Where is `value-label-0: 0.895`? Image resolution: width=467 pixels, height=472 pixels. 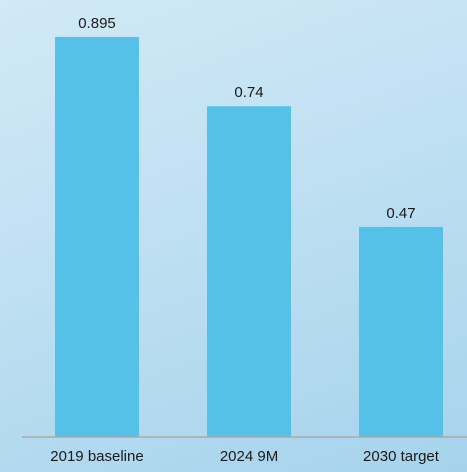
value-label-0: 0.895 is located at coordinates (97, 23).